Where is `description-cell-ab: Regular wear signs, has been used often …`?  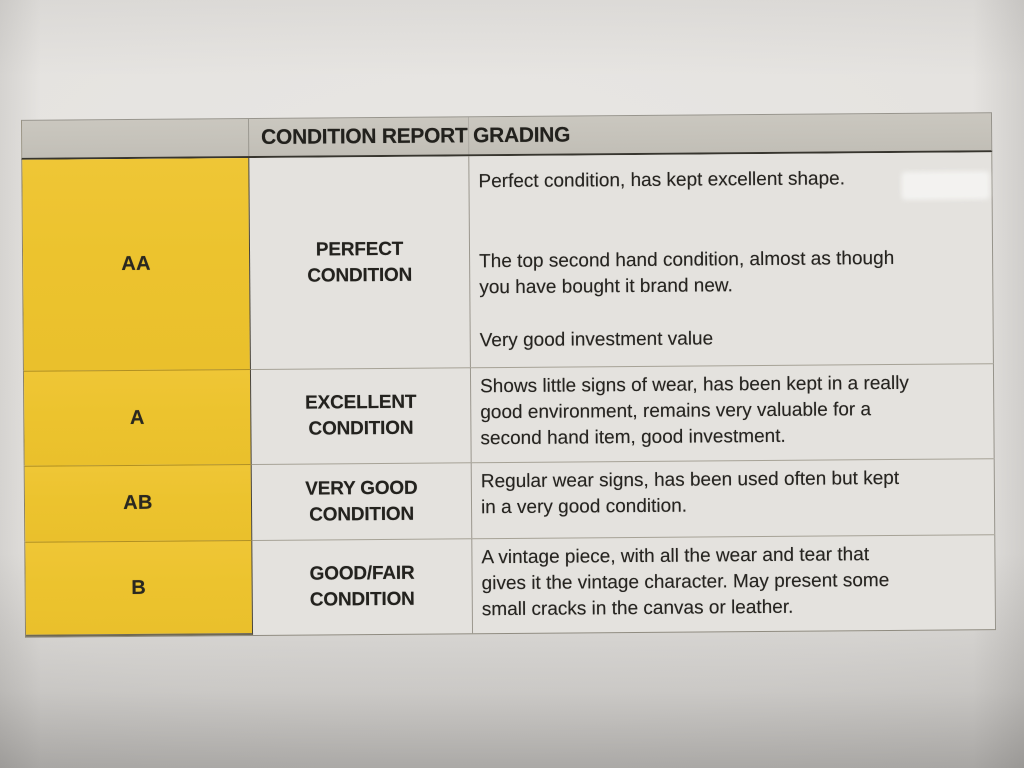 description-cell-ab: Regular wear signs, has been used often … is located at coordinates (733, 498).